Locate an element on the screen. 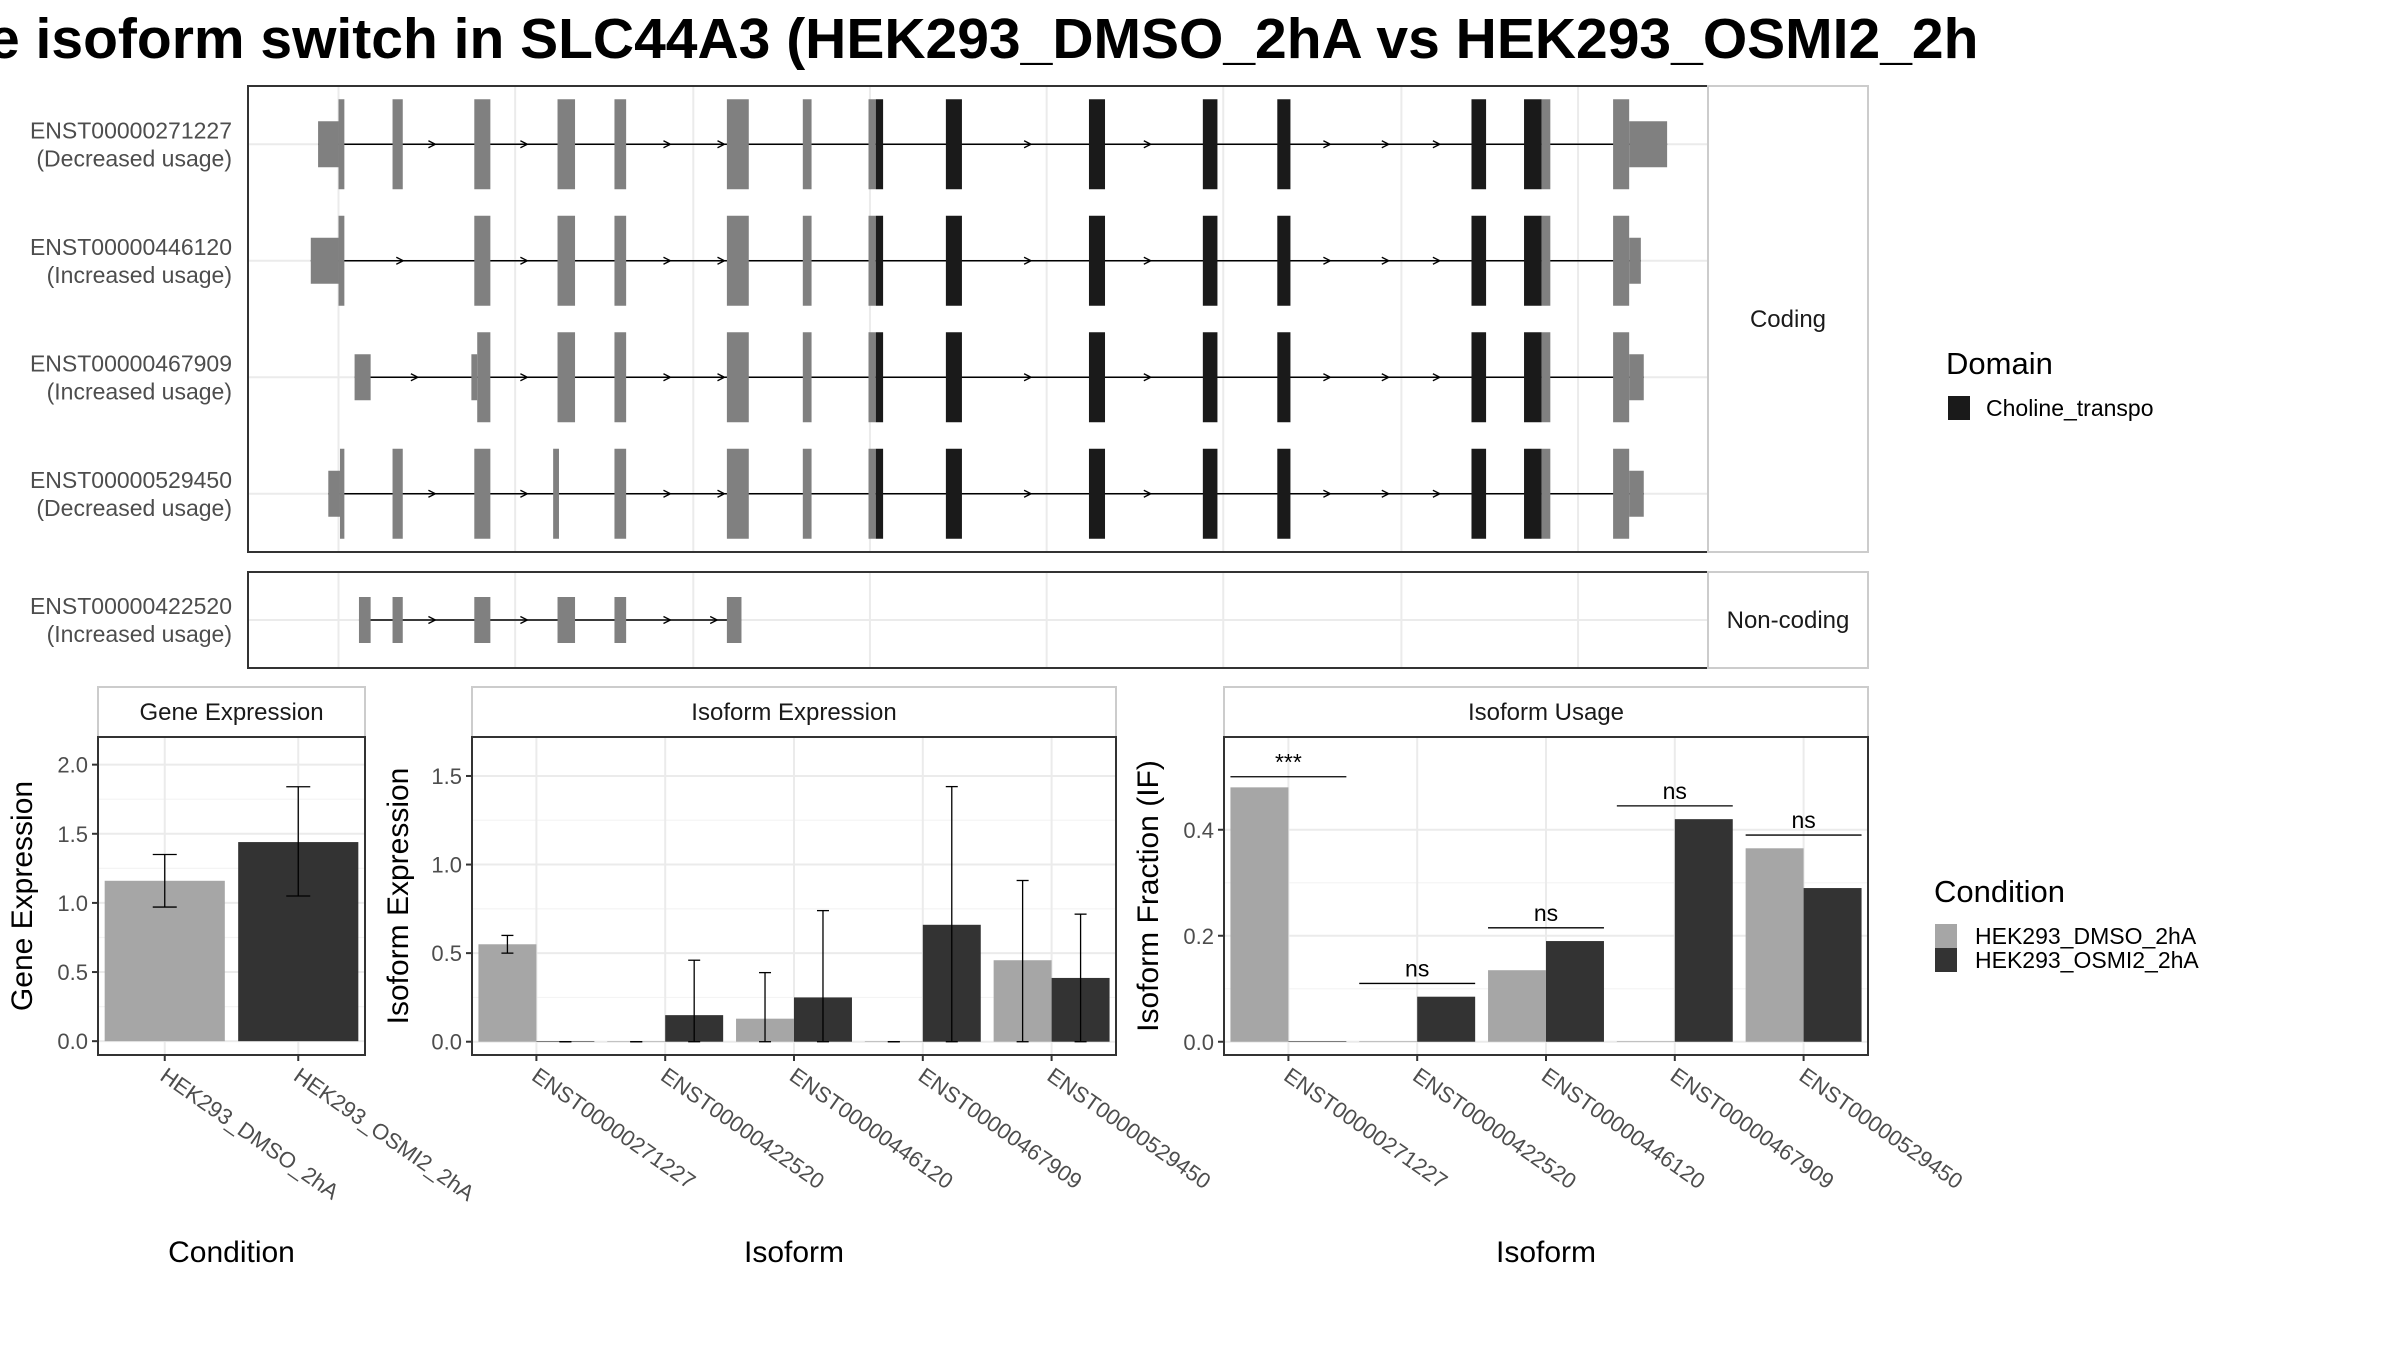  isoform-label: ENST00000529450 is located at coordinates (131, 480).